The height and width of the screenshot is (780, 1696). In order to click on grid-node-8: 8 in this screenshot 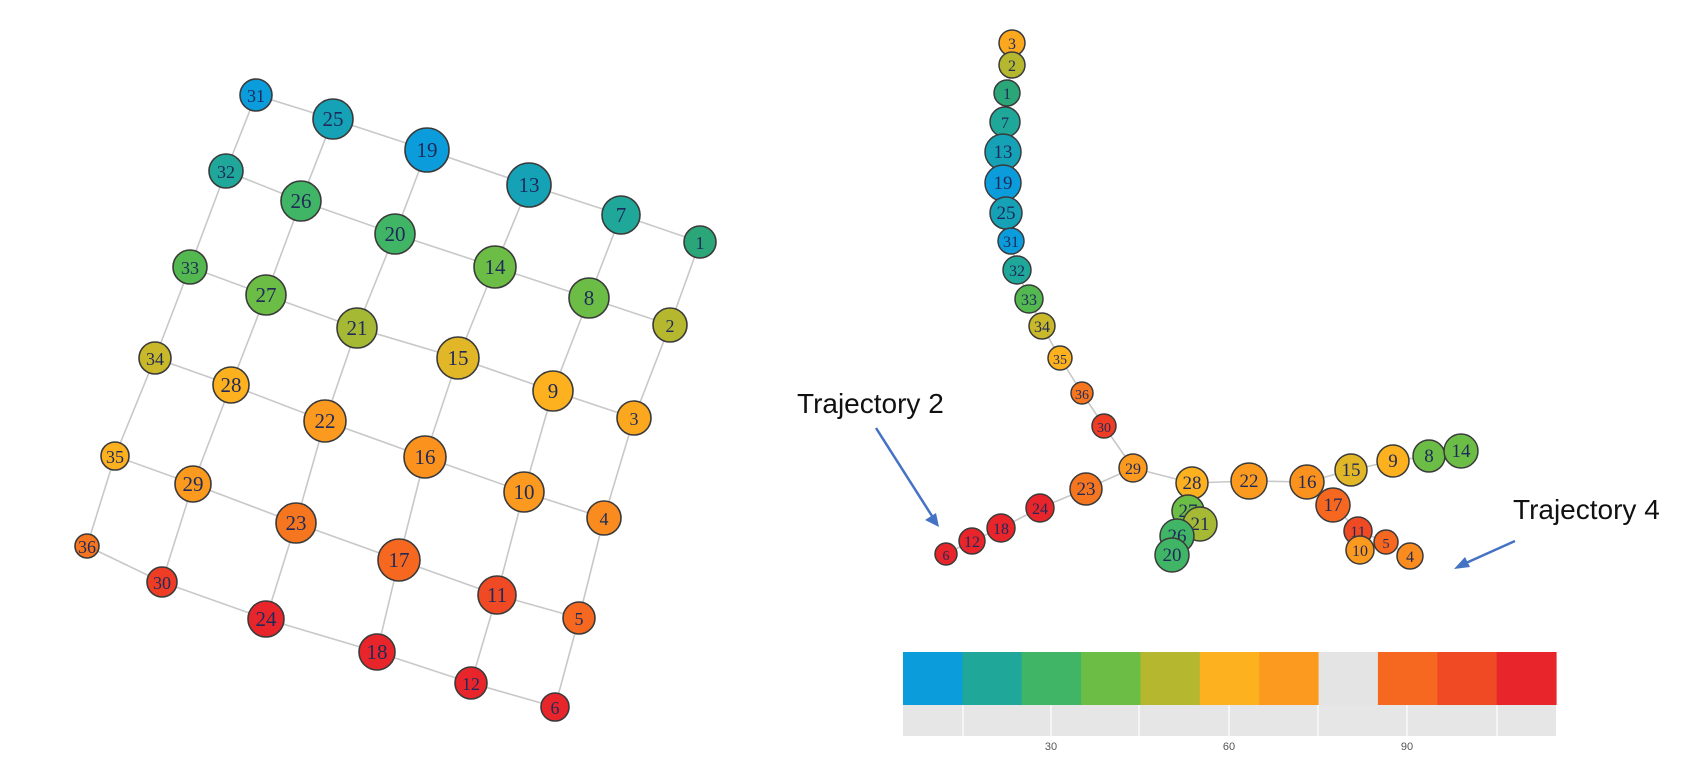, I will do `click(589, 298)`.